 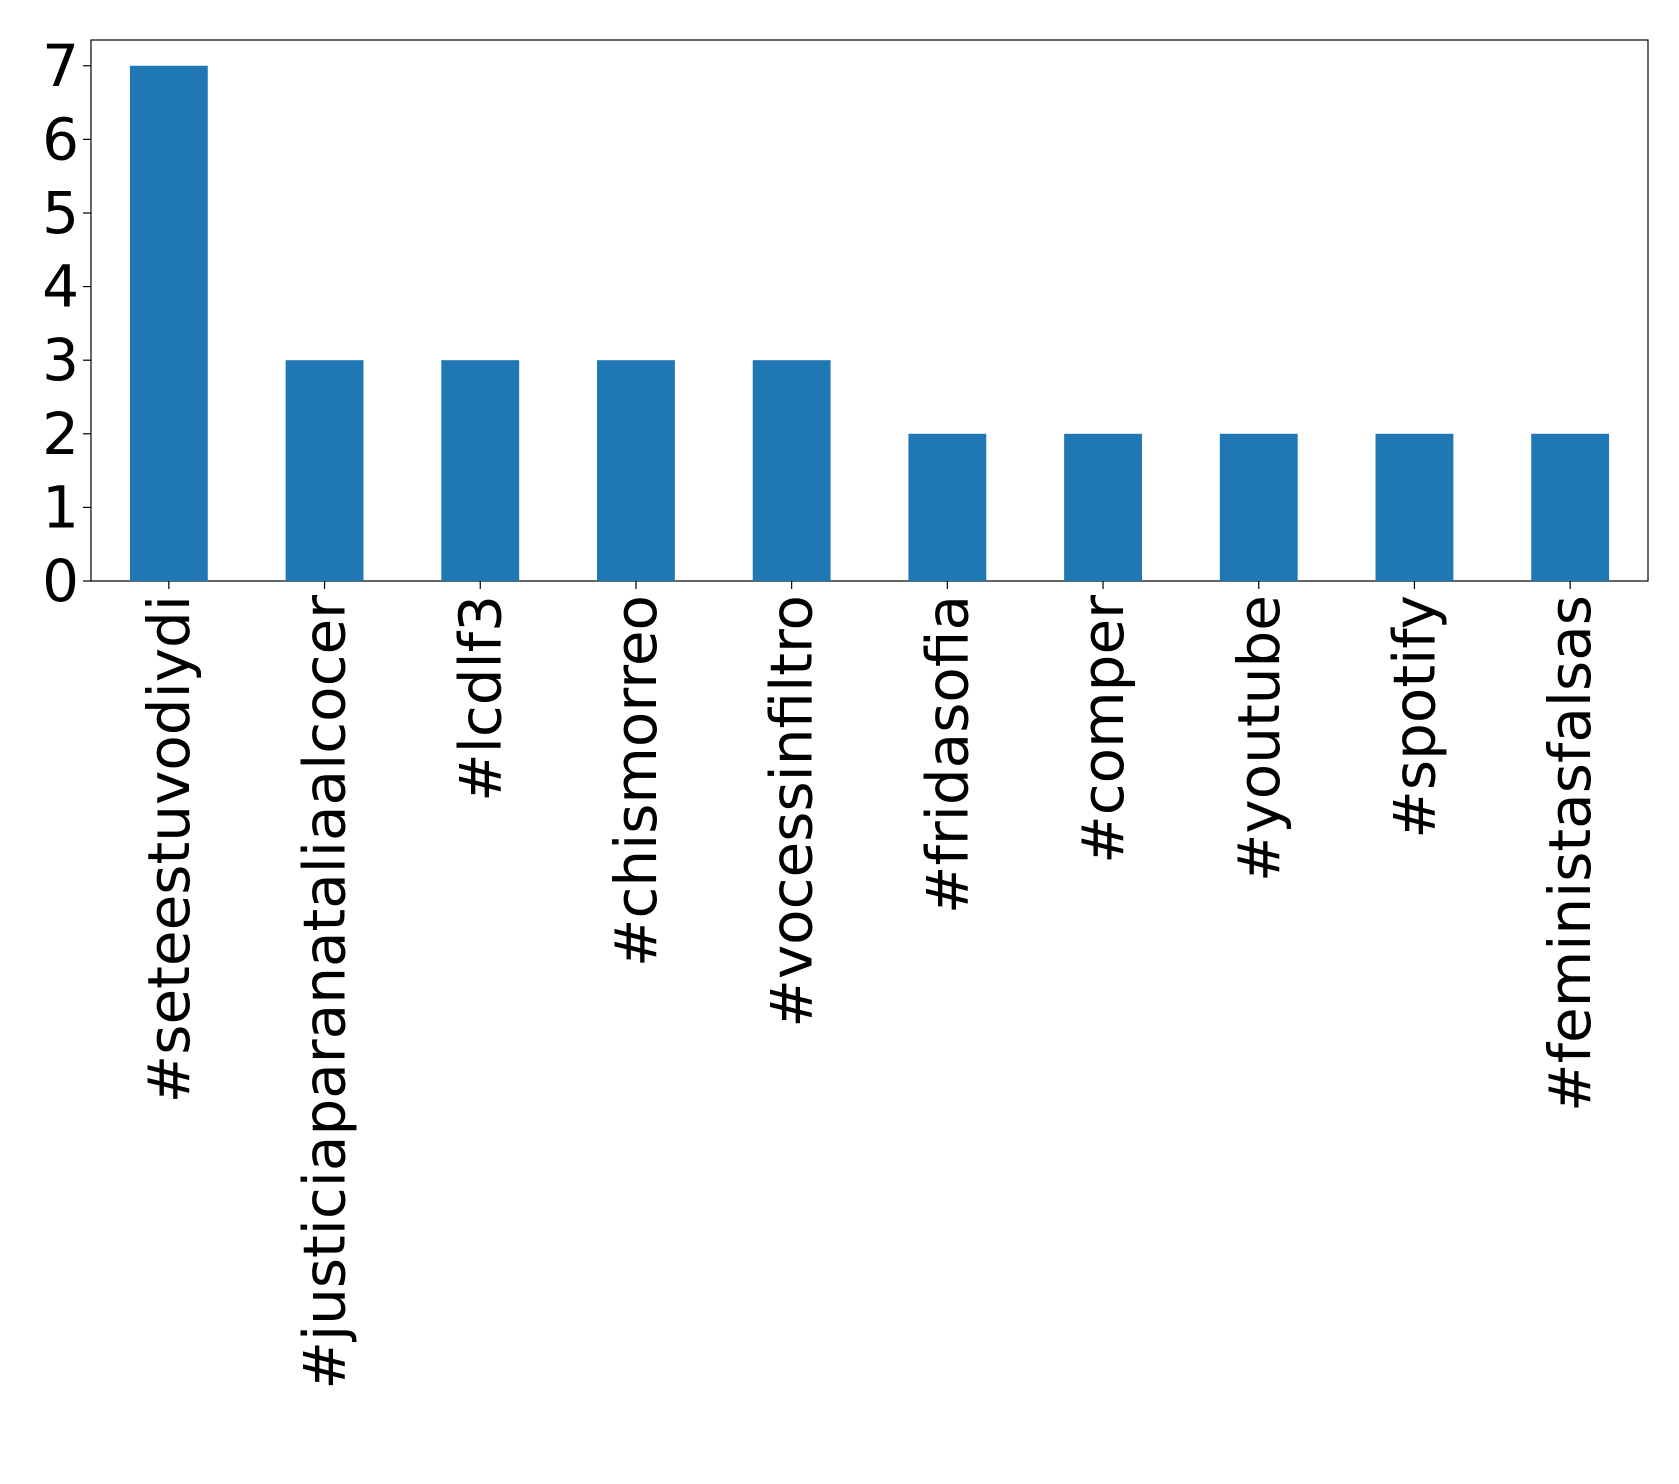 I want to click on x-tick-label: #vocessinfiltro, so click(x=792, y=811).